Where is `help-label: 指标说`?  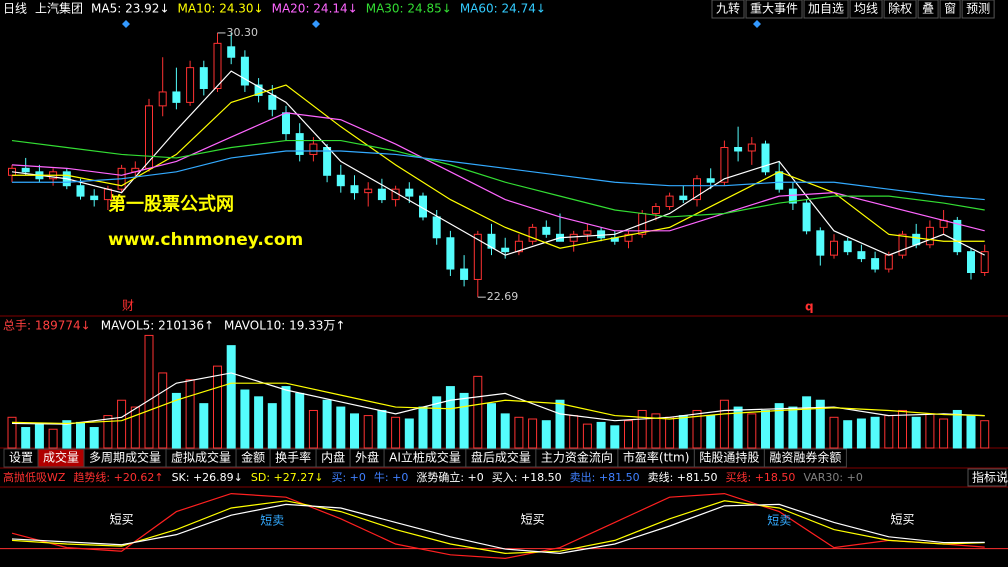 help-label: 指标说 is located at coordinates (990, 477).